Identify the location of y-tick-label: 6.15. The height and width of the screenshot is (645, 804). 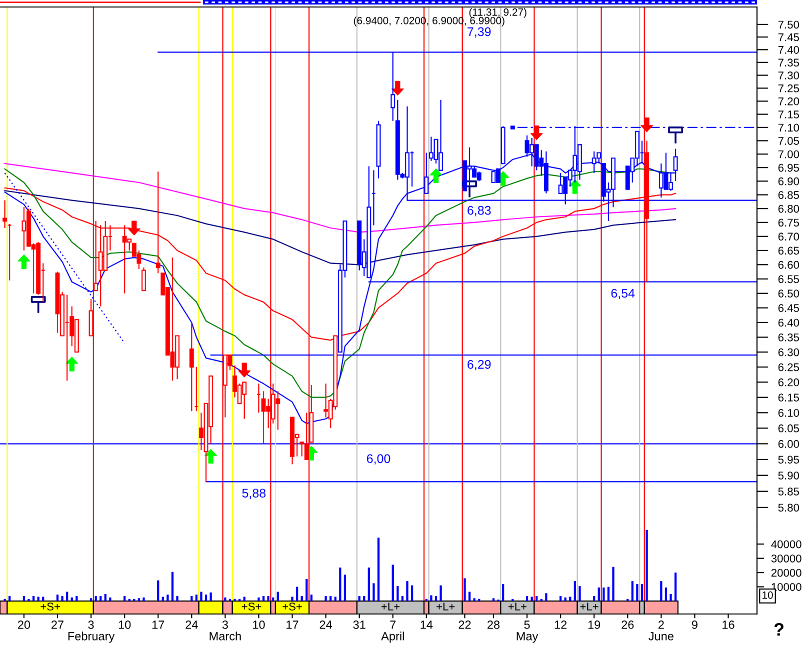
(788, 398).